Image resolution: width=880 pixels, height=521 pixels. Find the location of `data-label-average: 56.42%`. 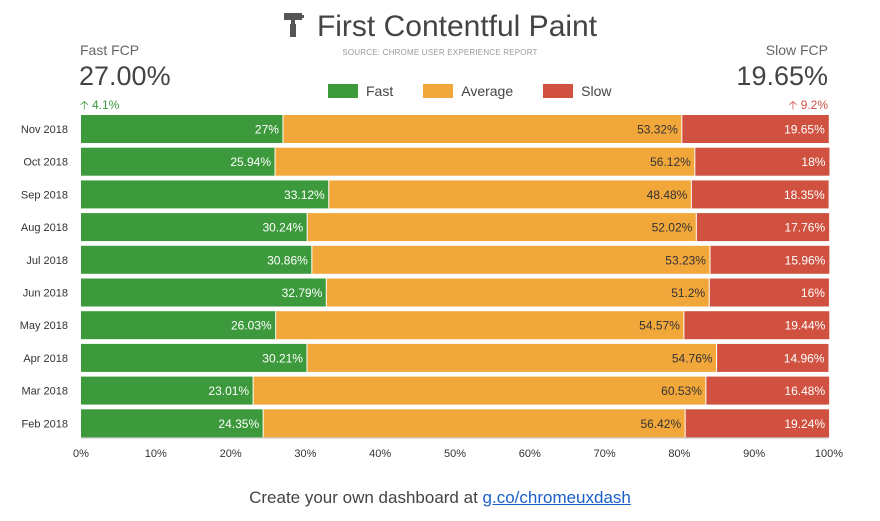

data-label-average: 56.42% is located at coordinates (660, 424).